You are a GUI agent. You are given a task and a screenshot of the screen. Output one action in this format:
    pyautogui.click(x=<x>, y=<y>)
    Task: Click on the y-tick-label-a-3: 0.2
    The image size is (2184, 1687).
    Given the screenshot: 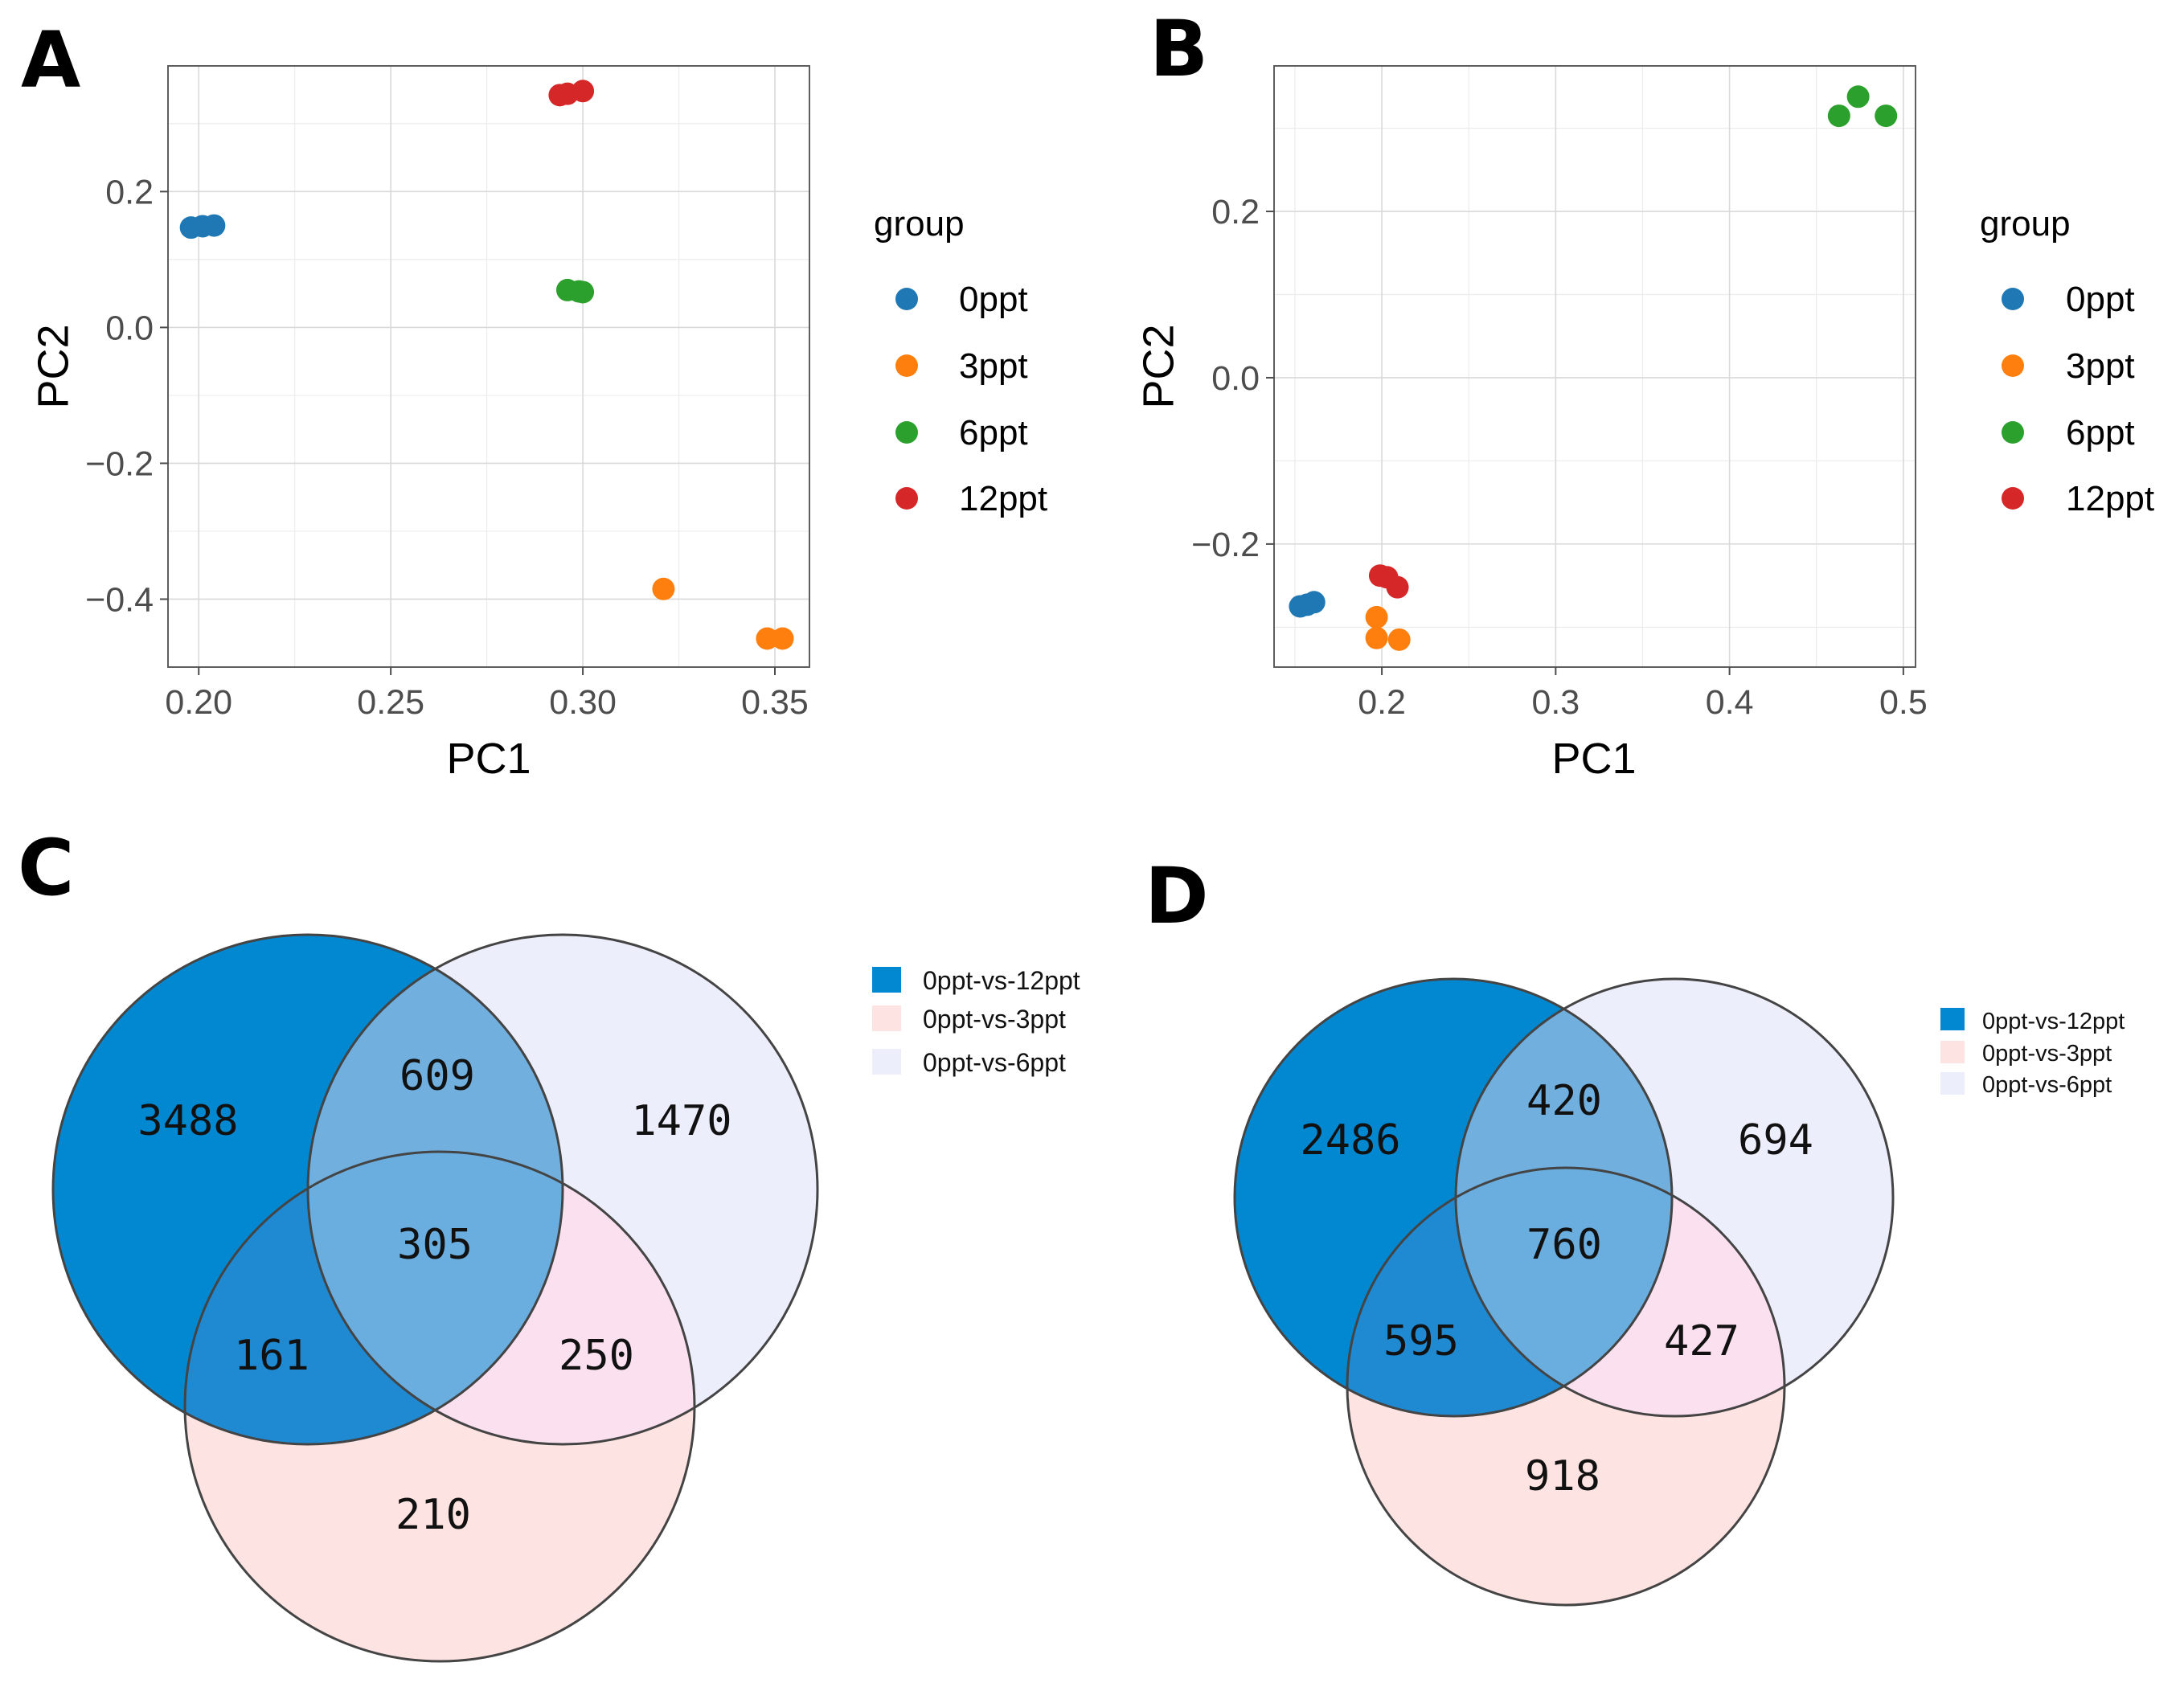 What is the action you would take?
    pyautogui.click(x=129, y=192)
    